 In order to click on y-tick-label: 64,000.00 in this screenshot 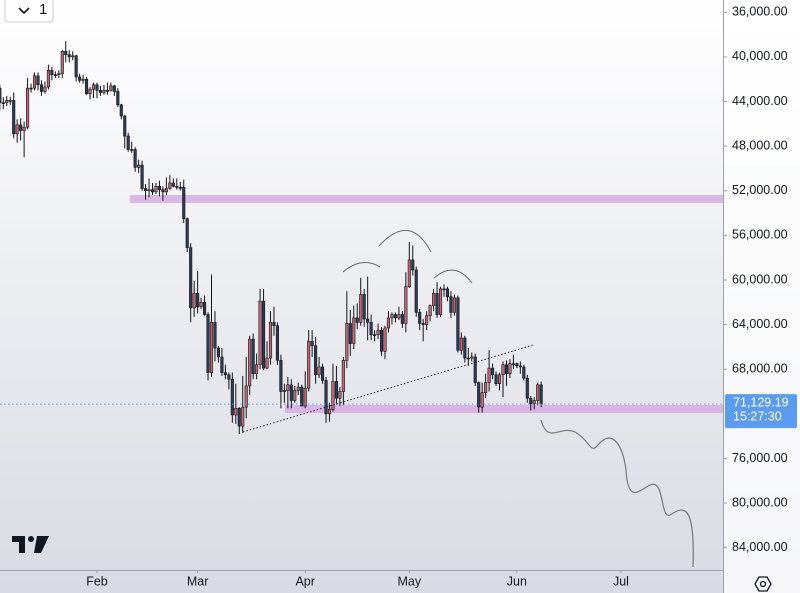, I will do `click(760, 324)`.